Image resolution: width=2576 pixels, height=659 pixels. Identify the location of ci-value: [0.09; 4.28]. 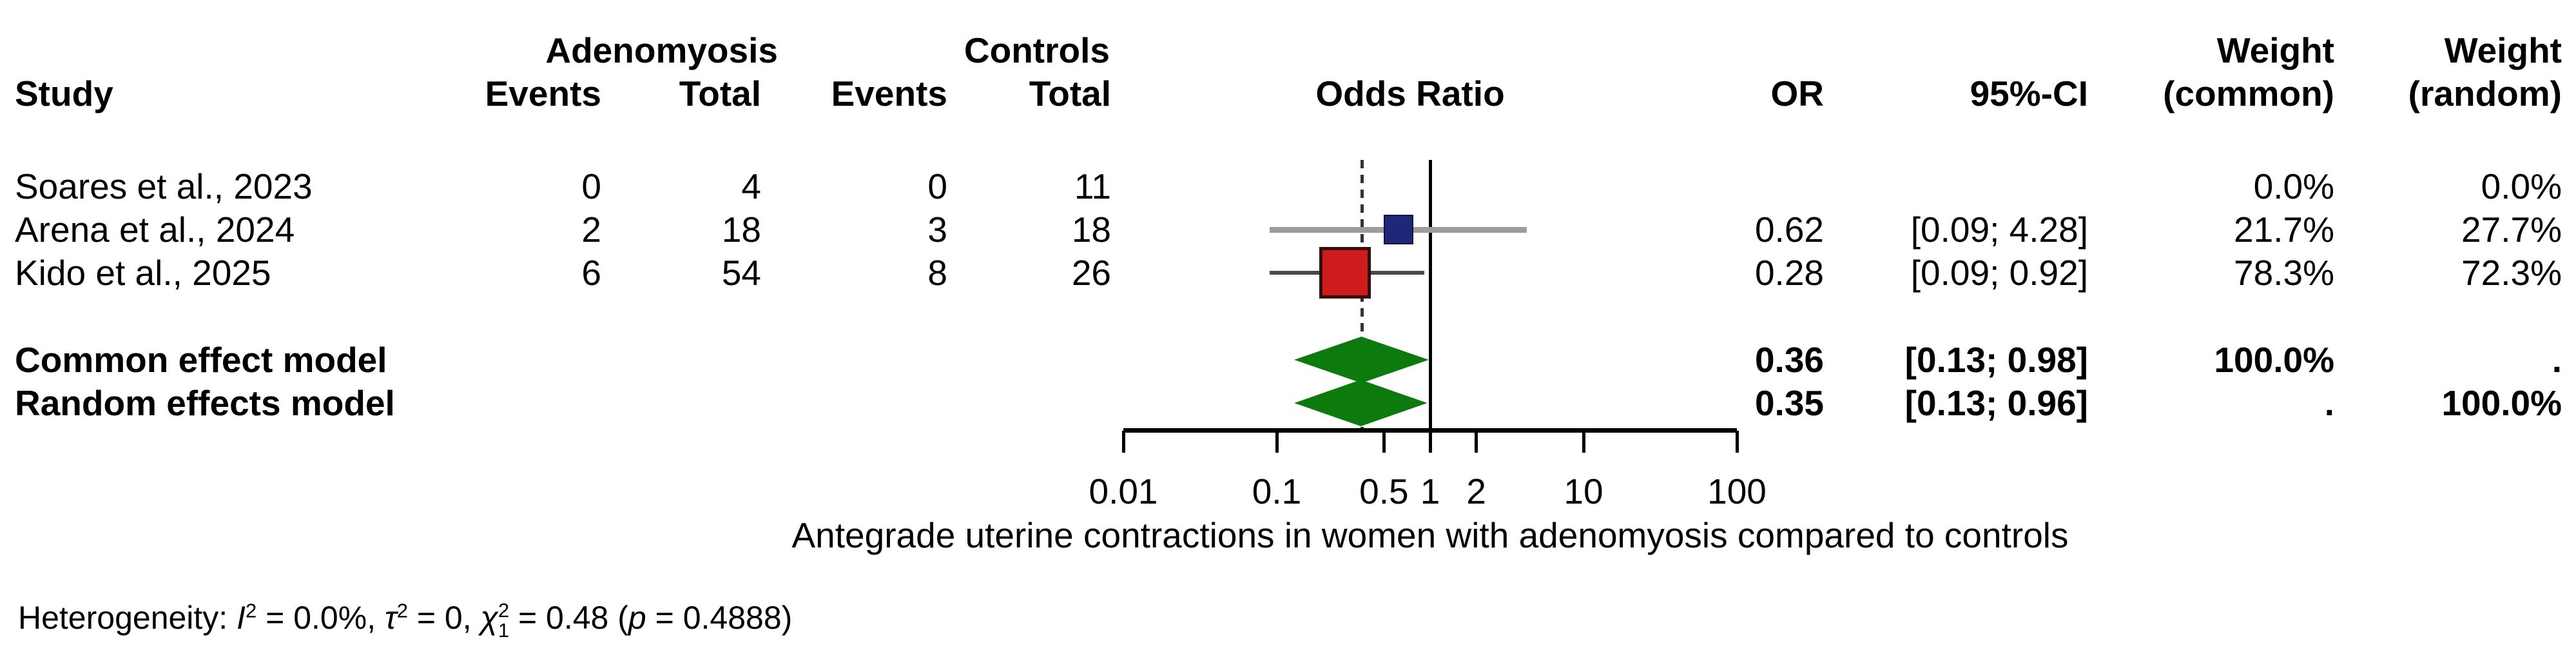
(1999, 230).